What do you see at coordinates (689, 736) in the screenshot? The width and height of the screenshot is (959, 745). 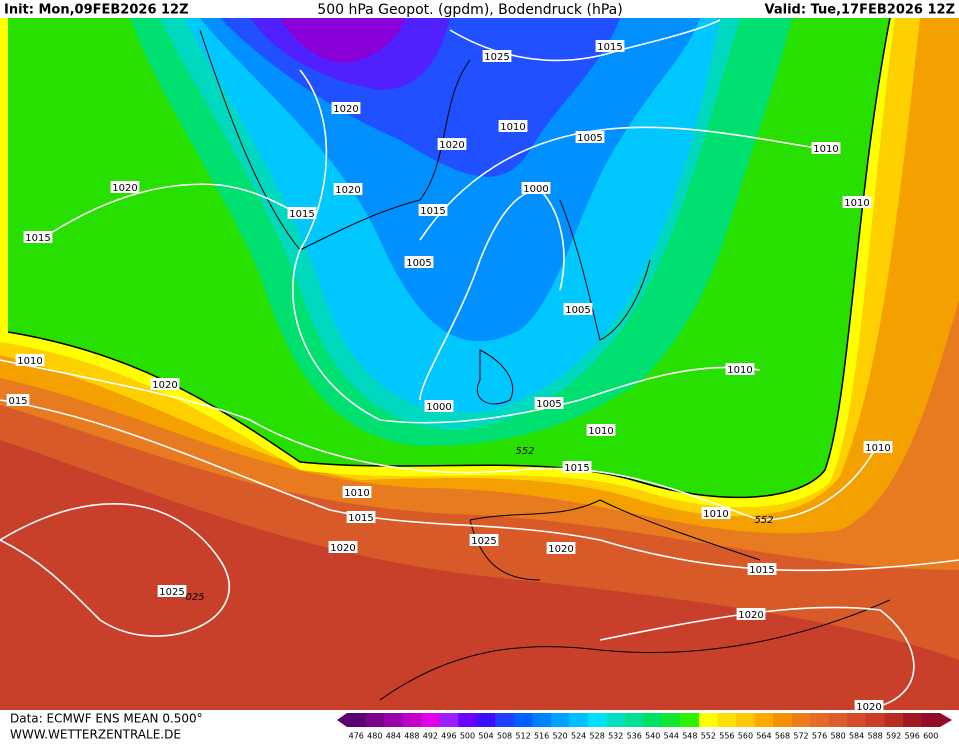 I see `scale-label: 548` at bounding box center [689, 736].